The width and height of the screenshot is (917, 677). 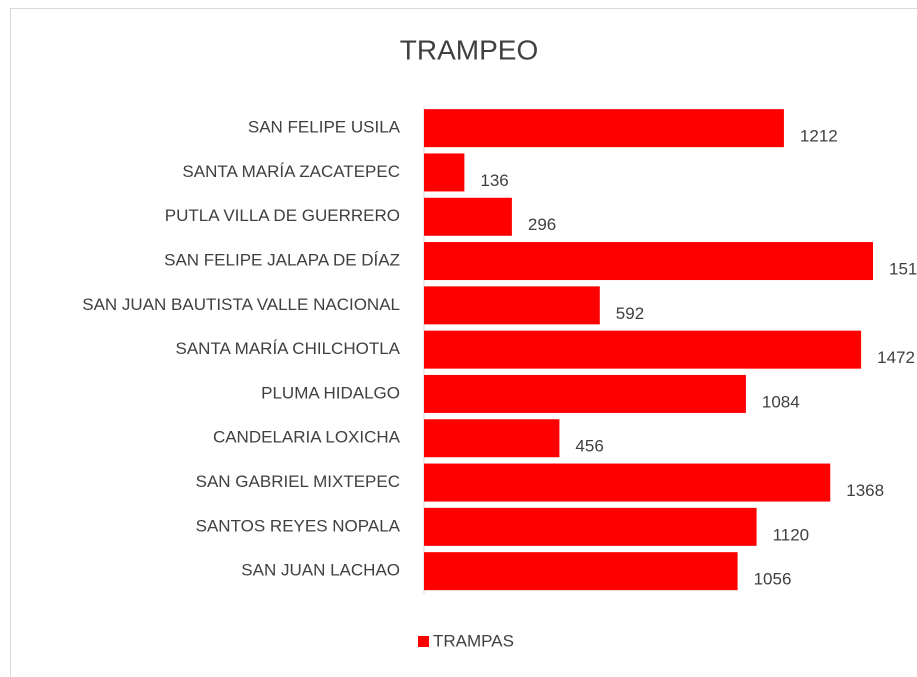 What do you see at coordinates (819, 136) in the screenshot?
I see `data-label: 1212` at bounding box center [819, 136].